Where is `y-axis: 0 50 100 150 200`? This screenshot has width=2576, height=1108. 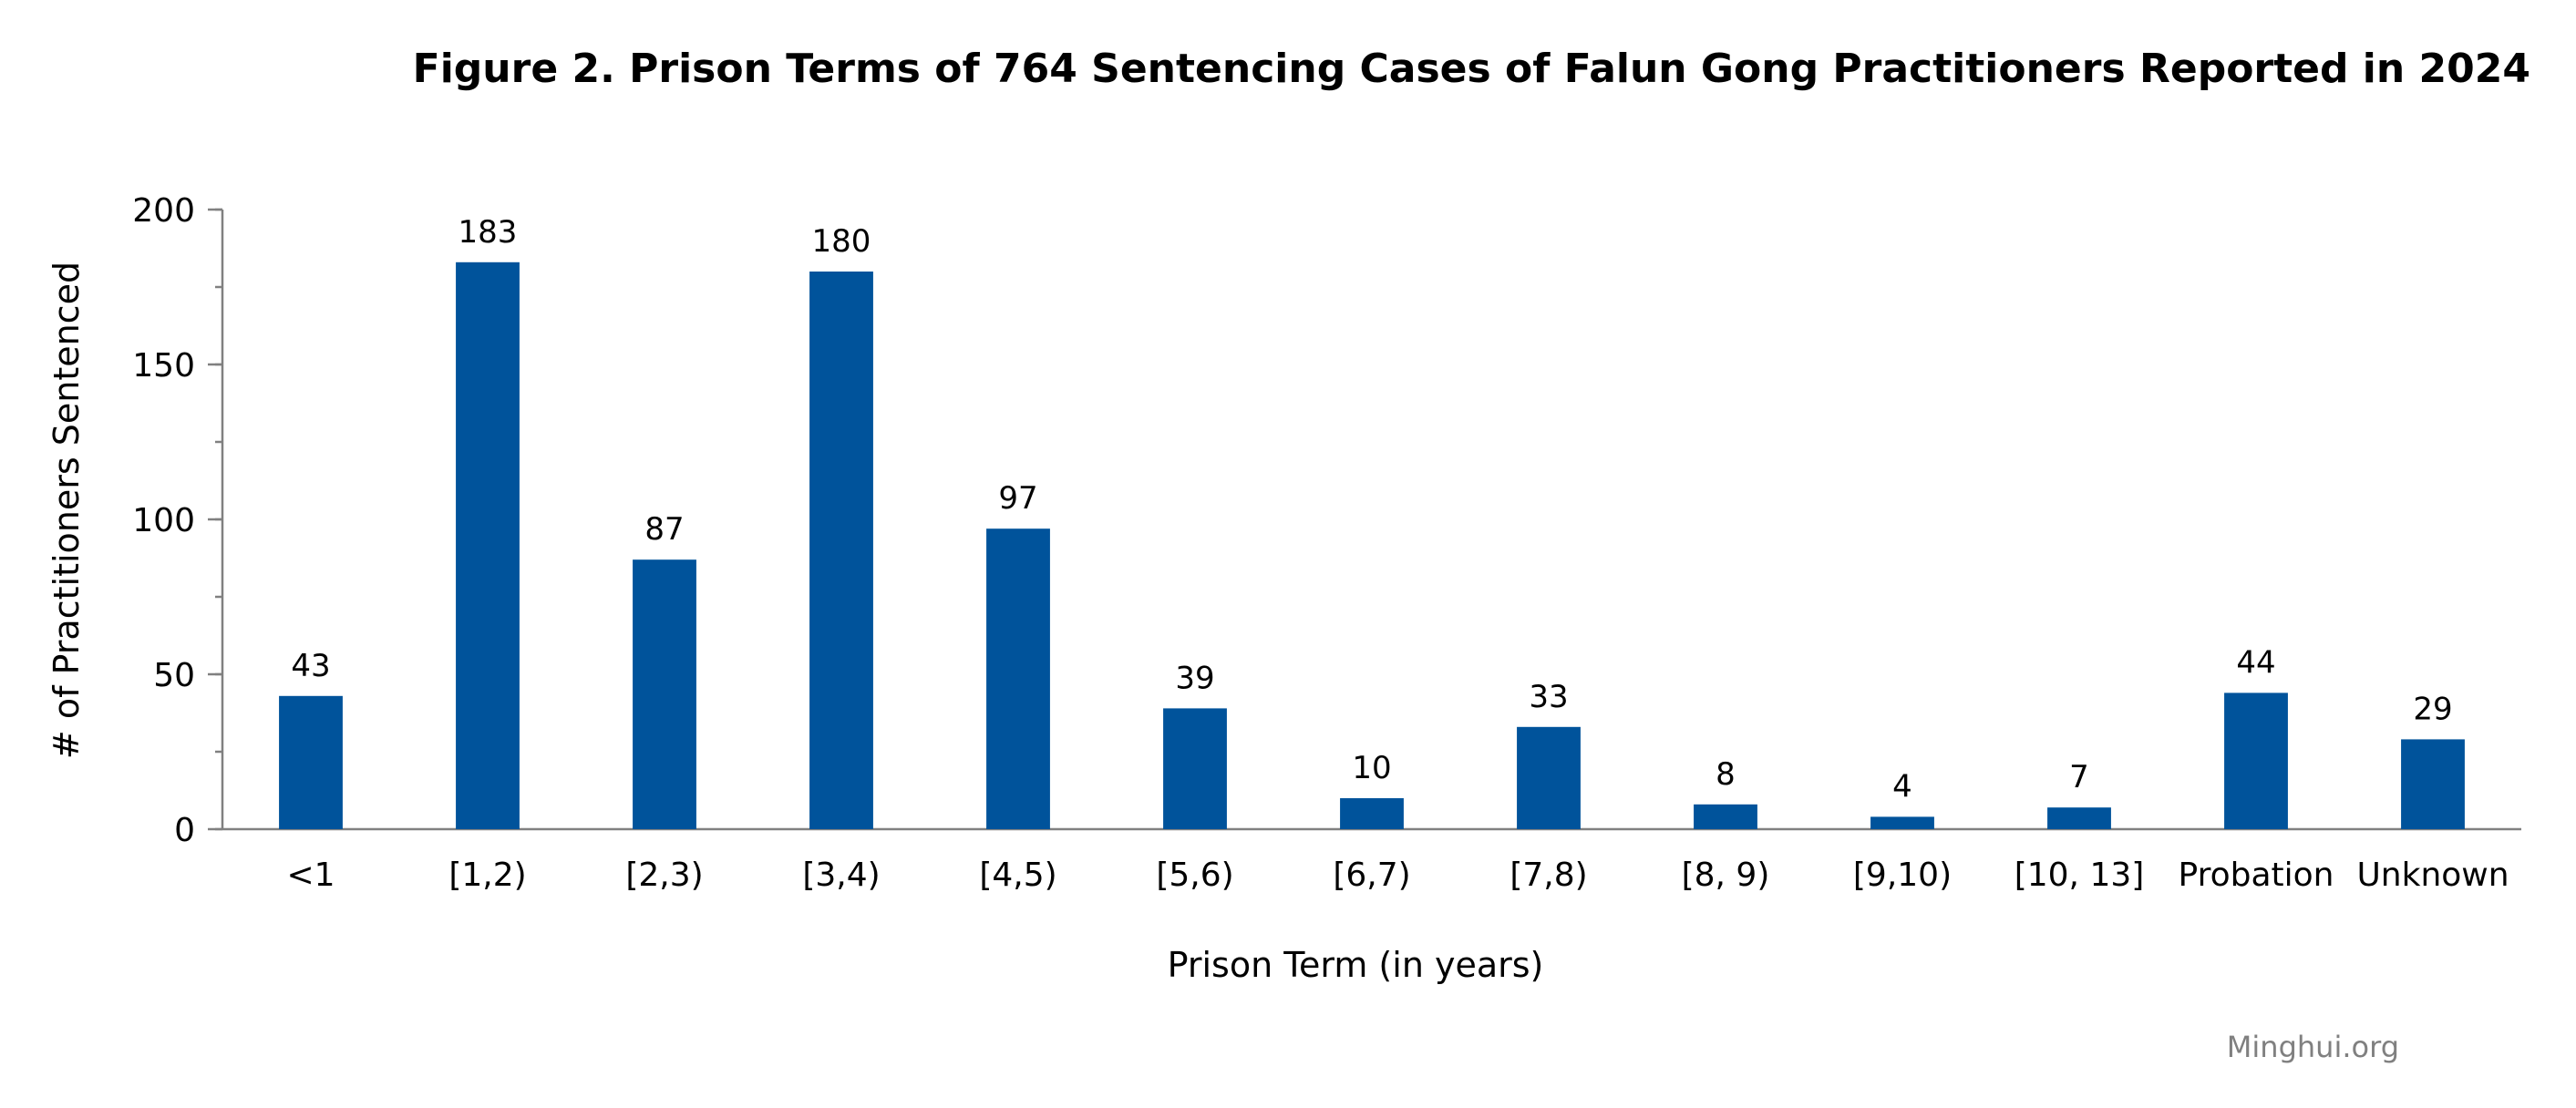
y-axis: 0 50 100 150 200 is located at coordinates (178, 521).